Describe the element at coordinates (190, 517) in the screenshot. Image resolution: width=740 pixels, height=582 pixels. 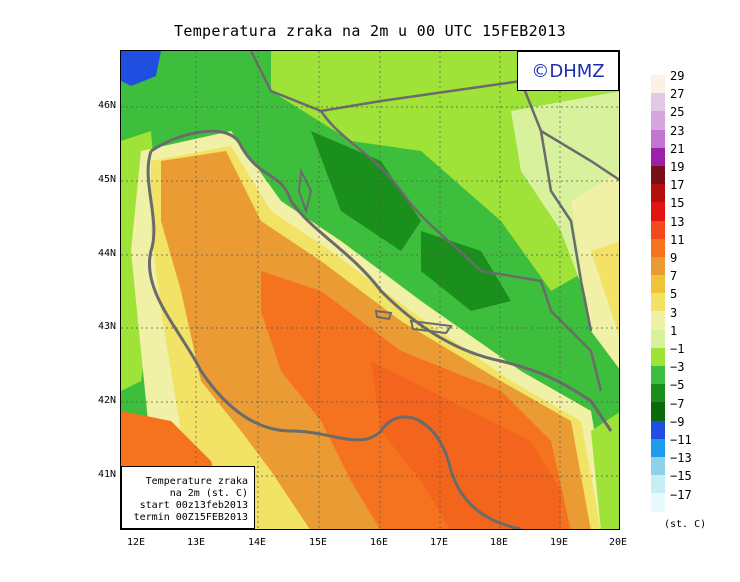
I see `info-line-4: termin 00Z15FEB2013` at that location.